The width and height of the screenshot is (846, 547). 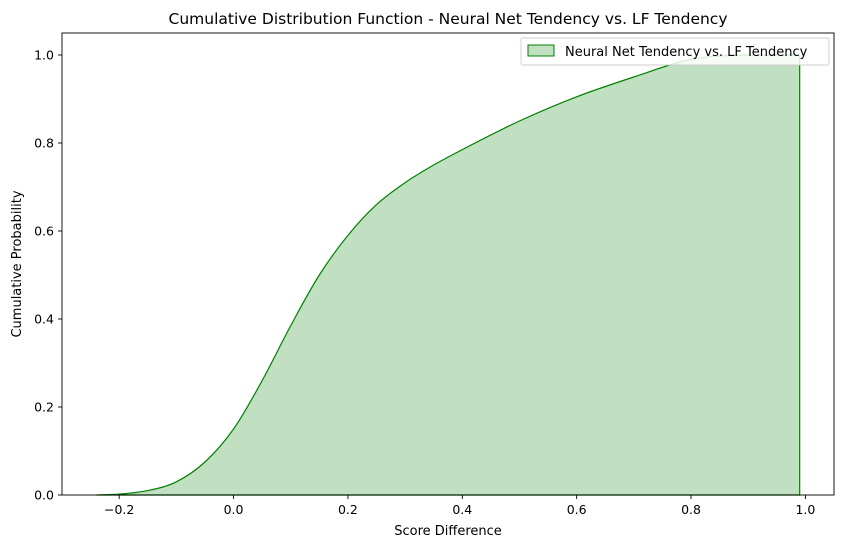 What do you see at coordinates (577, 509) in the screenshot?
I see `x-tick-label: 0.6` at bounding box center [577, 509].